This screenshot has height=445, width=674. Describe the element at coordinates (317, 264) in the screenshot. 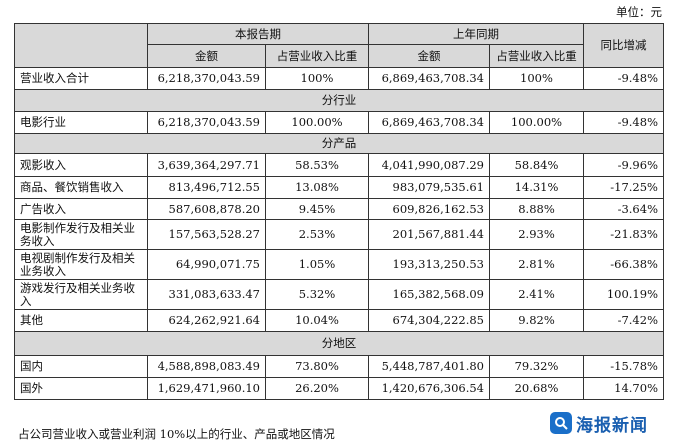

I see `row-cur-share: 1.05%` at that location.